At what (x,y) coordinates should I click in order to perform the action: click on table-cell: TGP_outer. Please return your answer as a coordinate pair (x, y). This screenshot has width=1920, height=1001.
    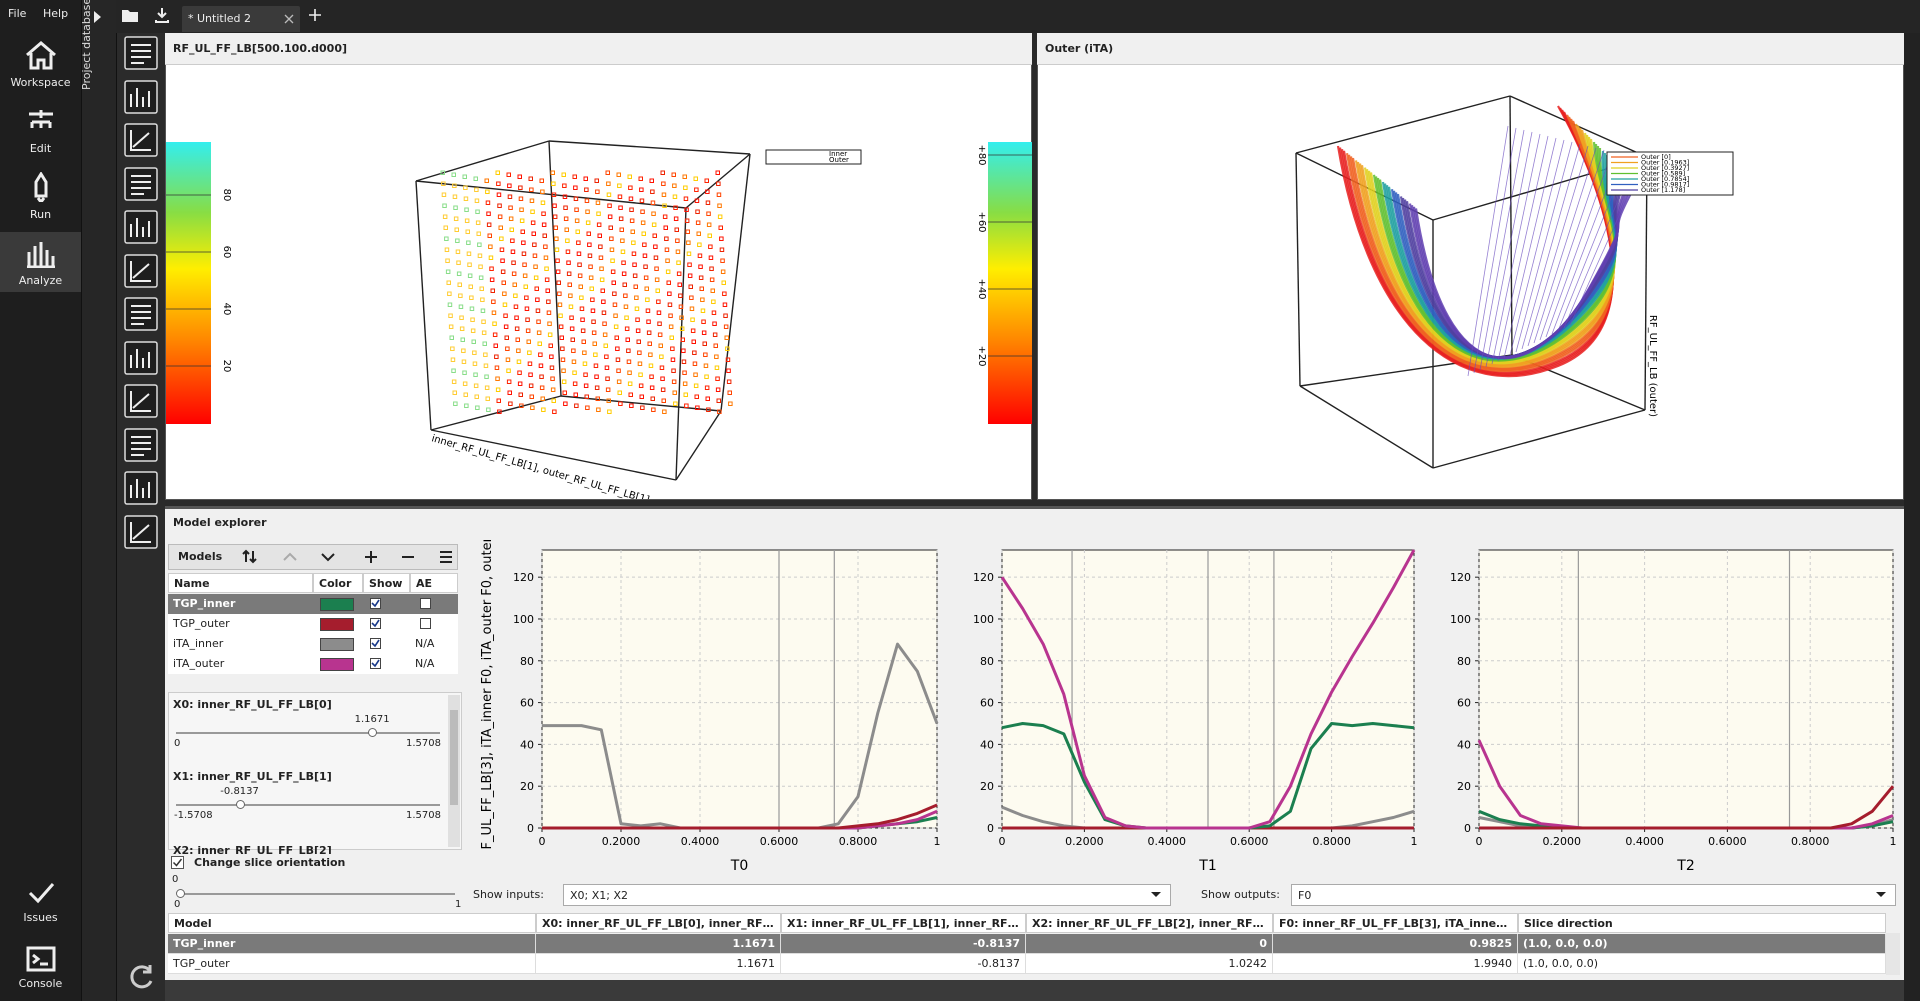
    Looking at the image, I should click on (352, 964).